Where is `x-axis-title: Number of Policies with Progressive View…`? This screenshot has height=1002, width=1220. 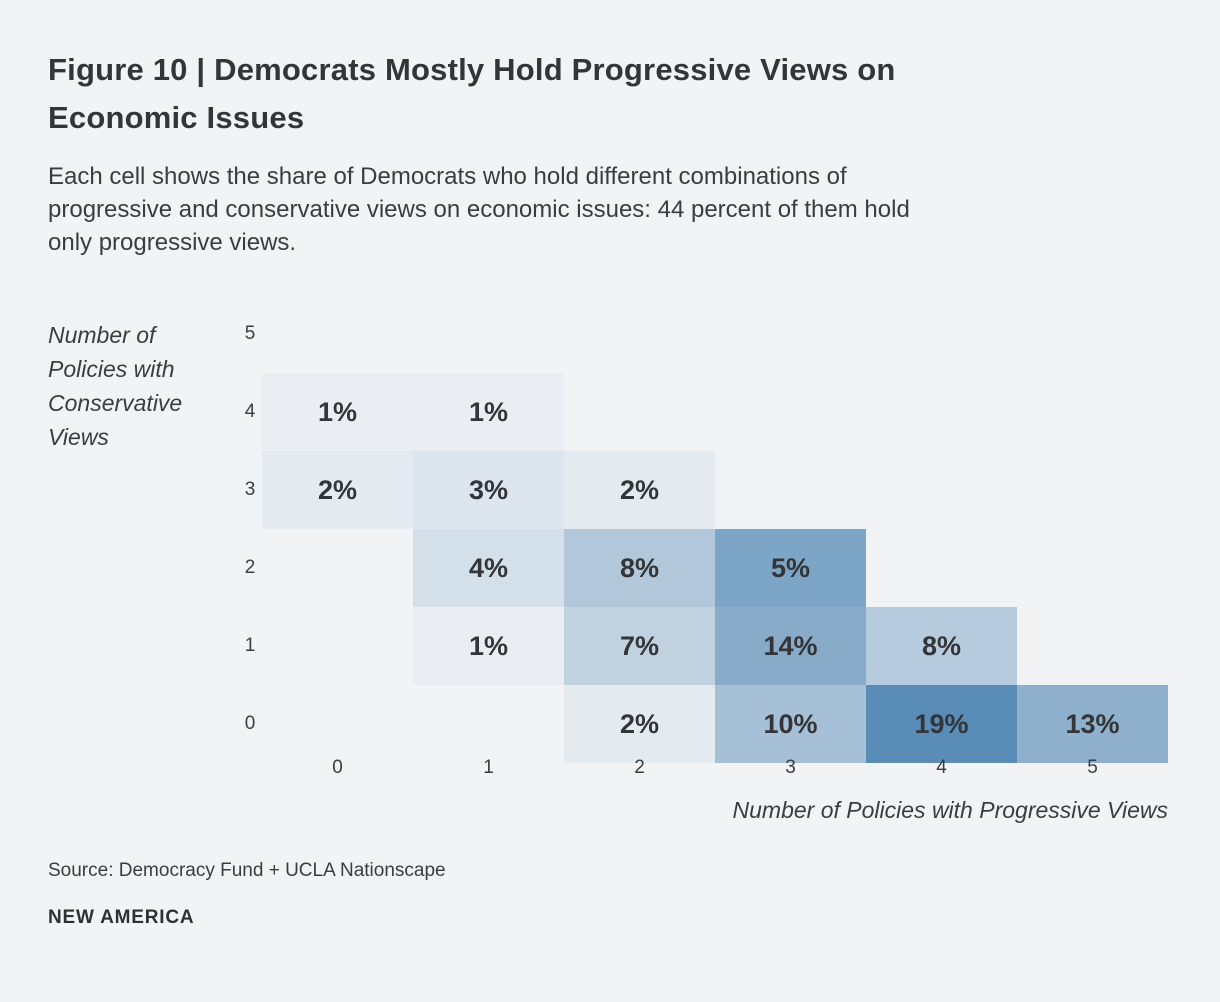
x-axis-title: Number of Policies with Progressive View… is located at coordinates (950, 810).